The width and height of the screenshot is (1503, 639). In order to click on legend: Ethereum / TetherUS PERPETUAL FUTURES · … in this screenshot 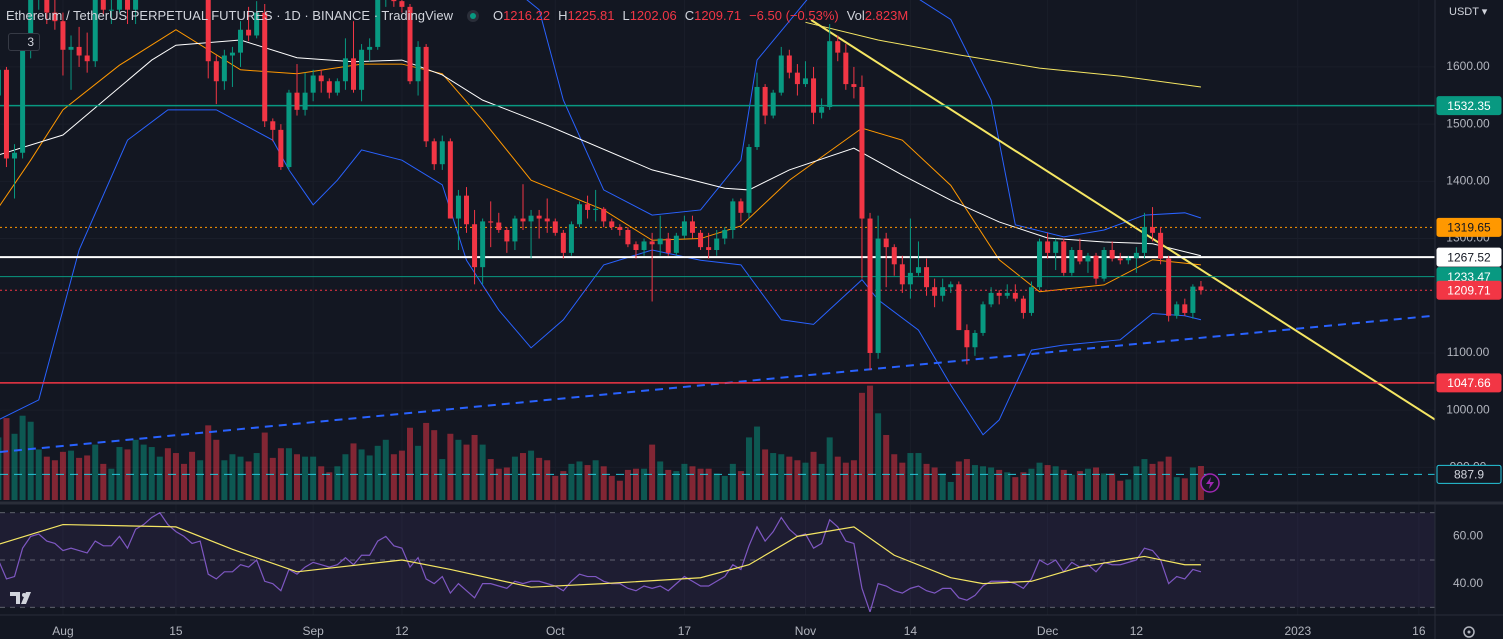, I will do `click(457, 15)`.